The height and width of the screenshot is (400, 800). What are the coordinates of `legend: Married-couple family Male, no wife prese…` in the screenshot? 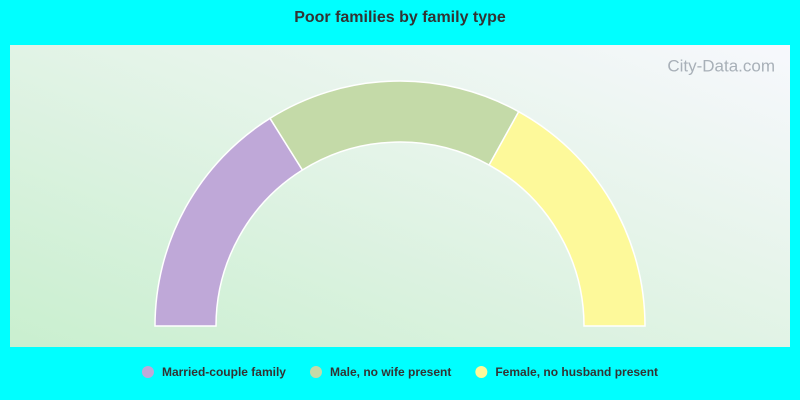 It's located at (399, 372).